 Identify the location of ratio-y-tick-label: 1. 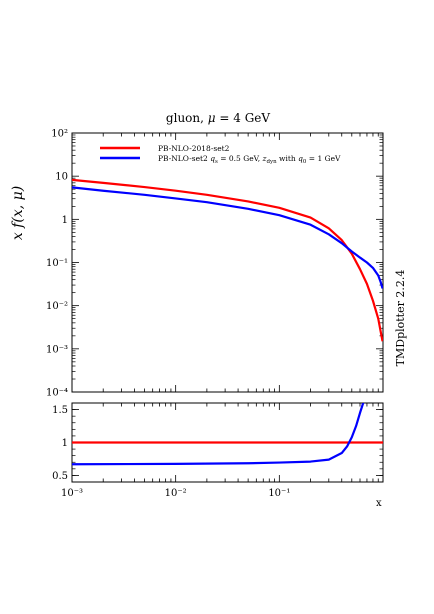
(65, 443).